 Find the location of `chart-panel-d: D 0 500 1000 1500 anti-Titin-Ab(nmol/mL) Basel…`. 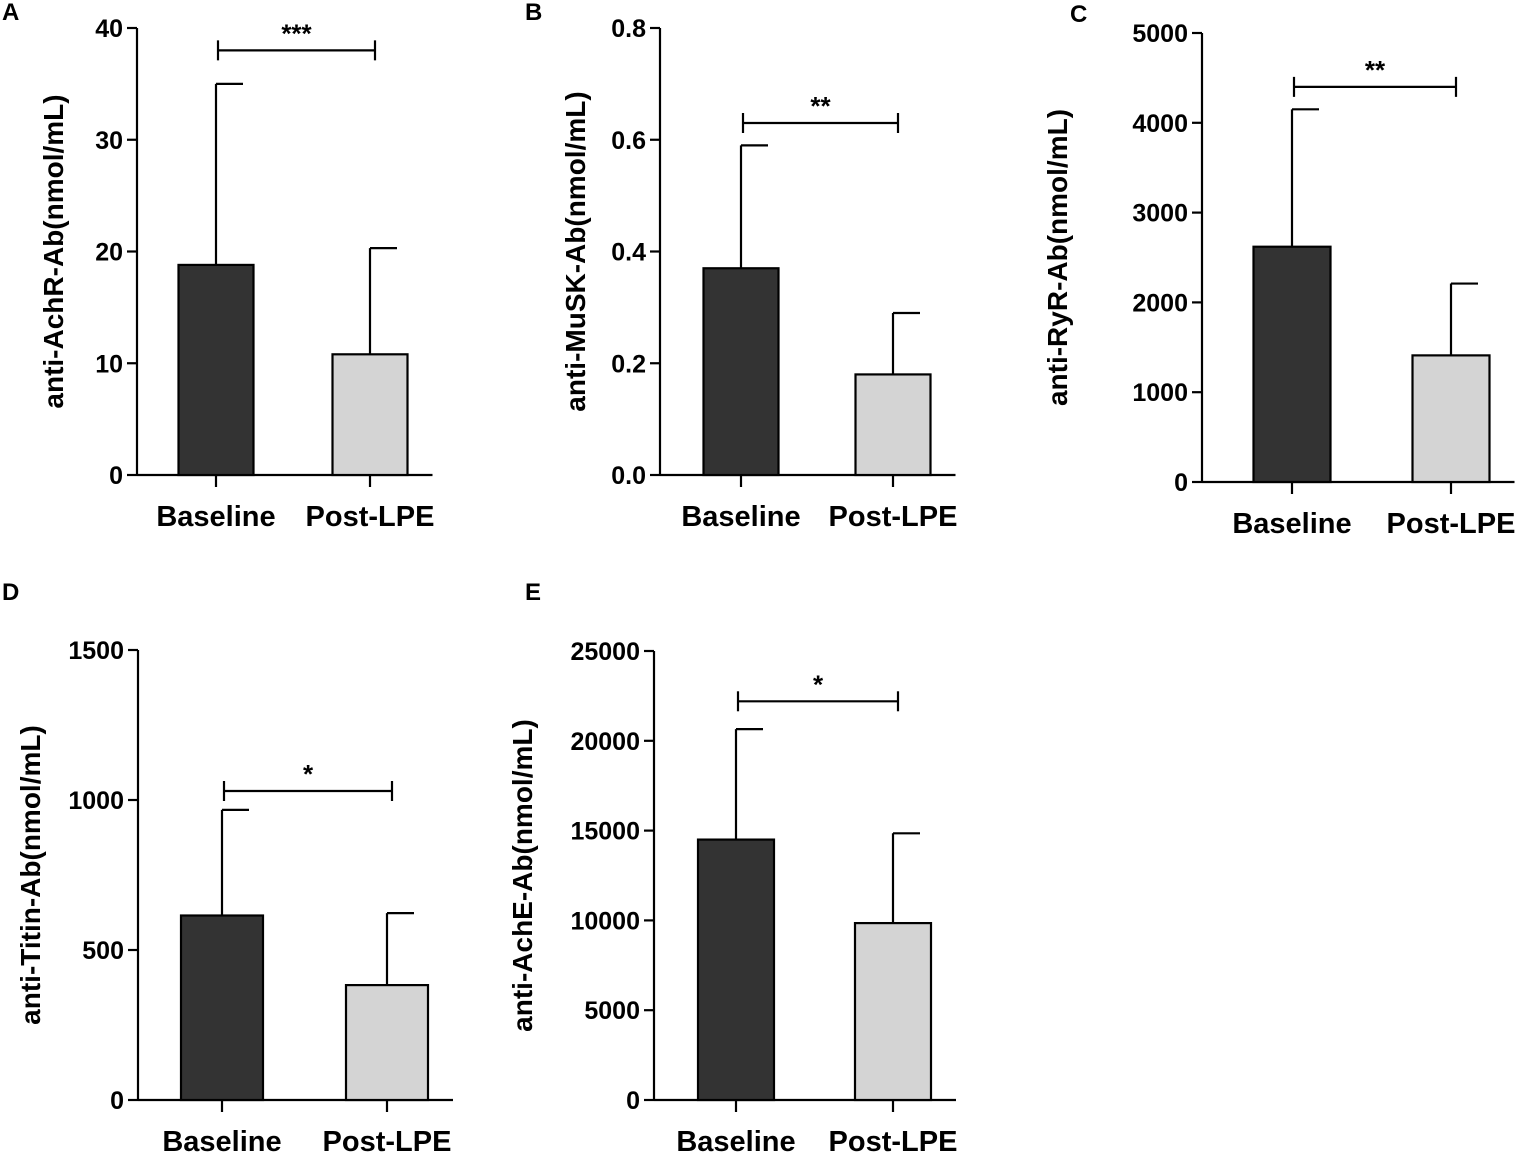

chart-panel-d: D 0 500 1000 1500 anti-Titin-Ab(nmol/mL) Basel… is located at coordinates (227, 866).